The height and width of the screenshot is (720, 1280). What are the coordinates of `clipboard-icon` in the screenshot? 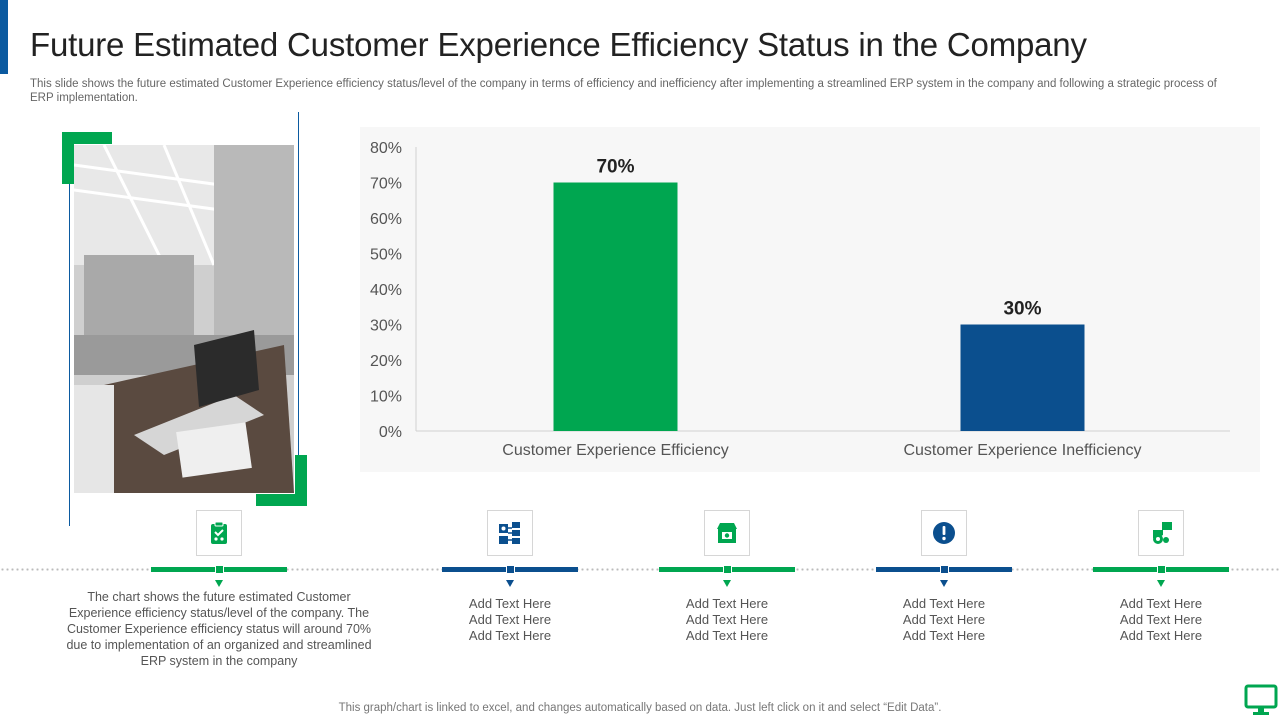 It's located at (219, 533).